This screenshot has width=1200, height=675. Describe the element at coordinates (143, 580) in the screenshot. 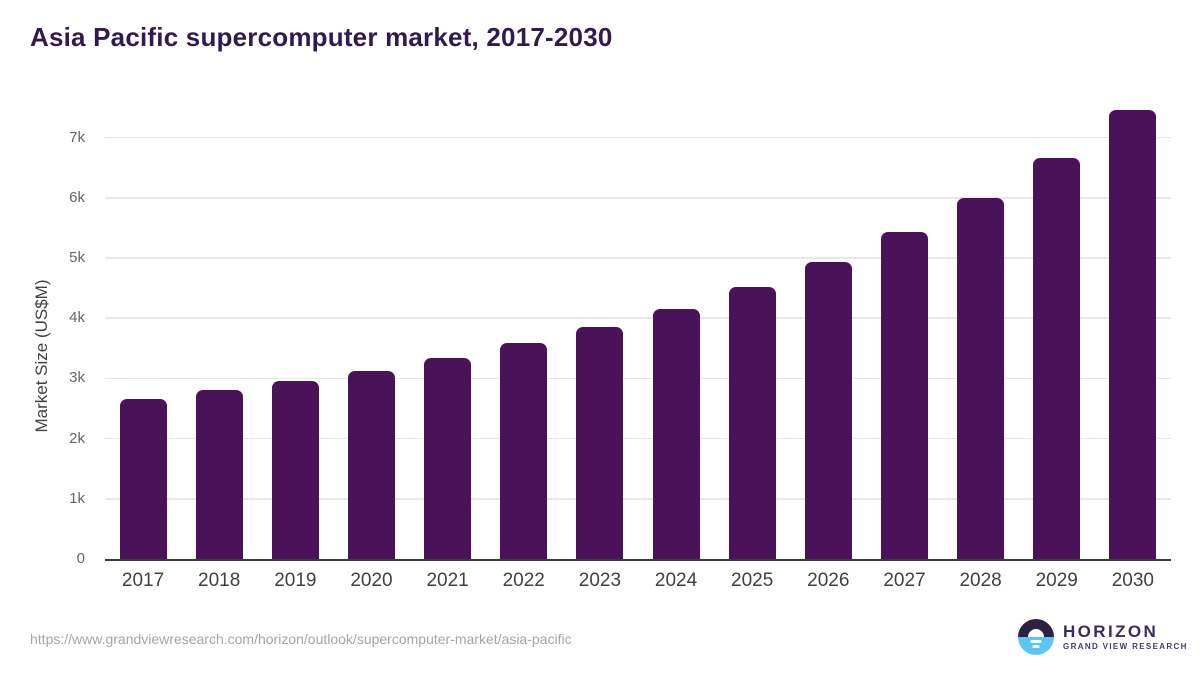

I see `x-tick-2017: 2017` at that location.